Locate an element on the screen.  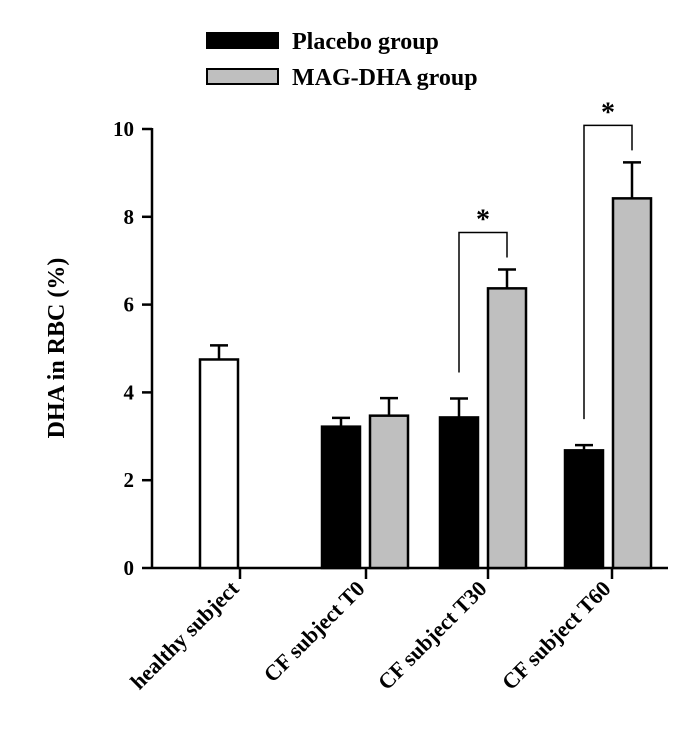
y-axis: 0 2 4 6 8 10 is located at coordinates (133, 348).